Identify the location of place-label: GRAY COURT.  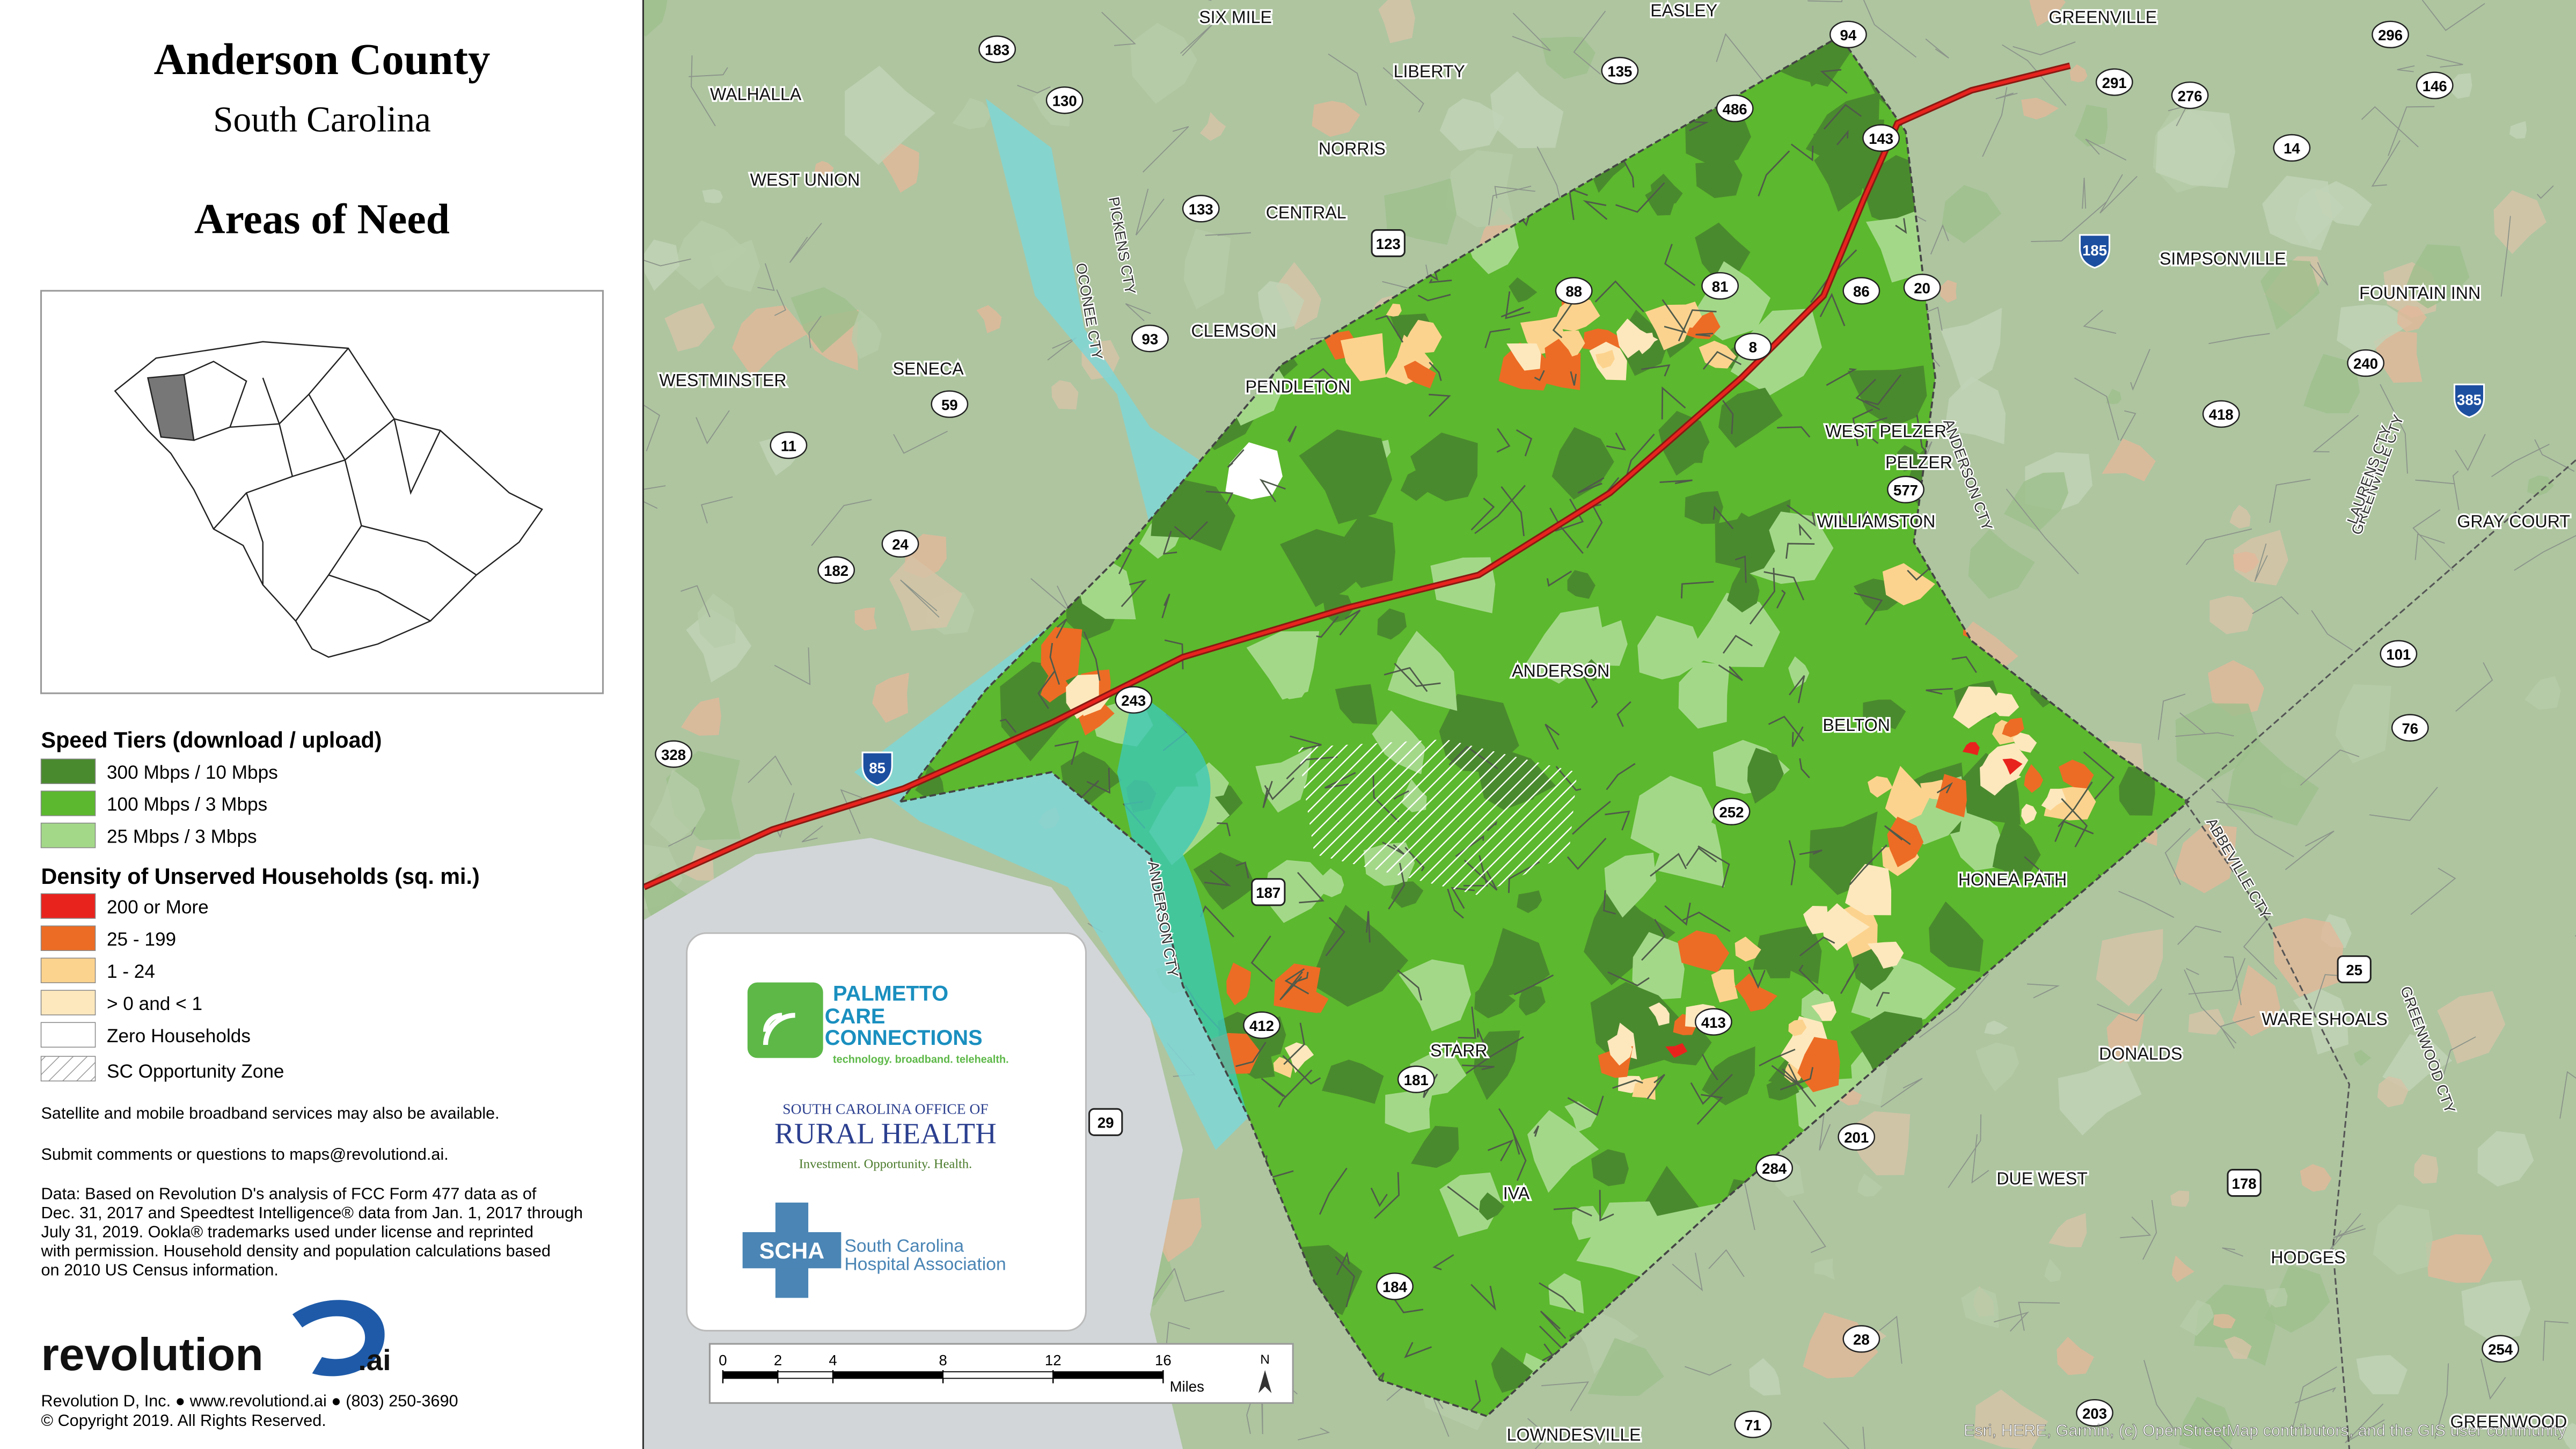
(2513, 521).